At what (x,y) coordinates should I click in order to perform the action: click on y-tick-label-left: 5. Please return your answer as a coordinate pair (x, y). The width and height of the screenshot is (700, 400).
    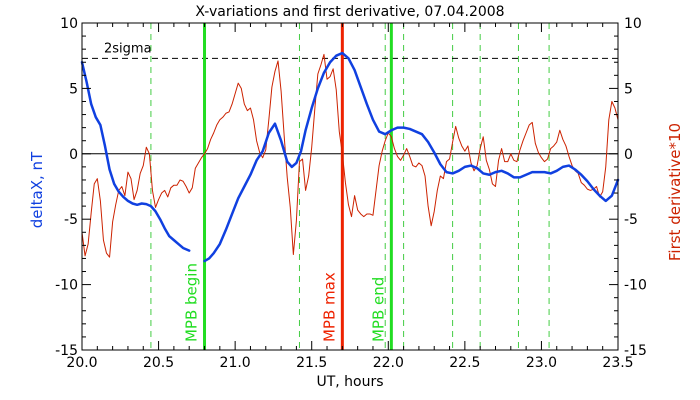
    Looking at the image, I should click on (73, 89).